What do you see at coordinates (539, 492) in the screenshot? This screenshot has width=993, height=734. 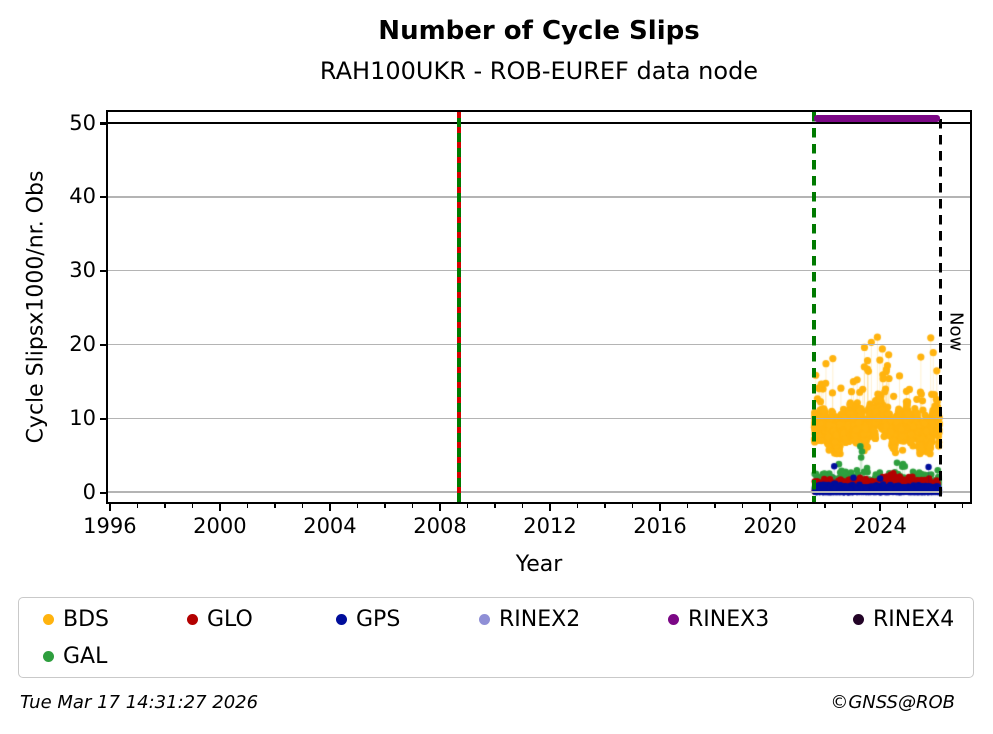 I see `gridline-y0` at bounding box center [539, 492].